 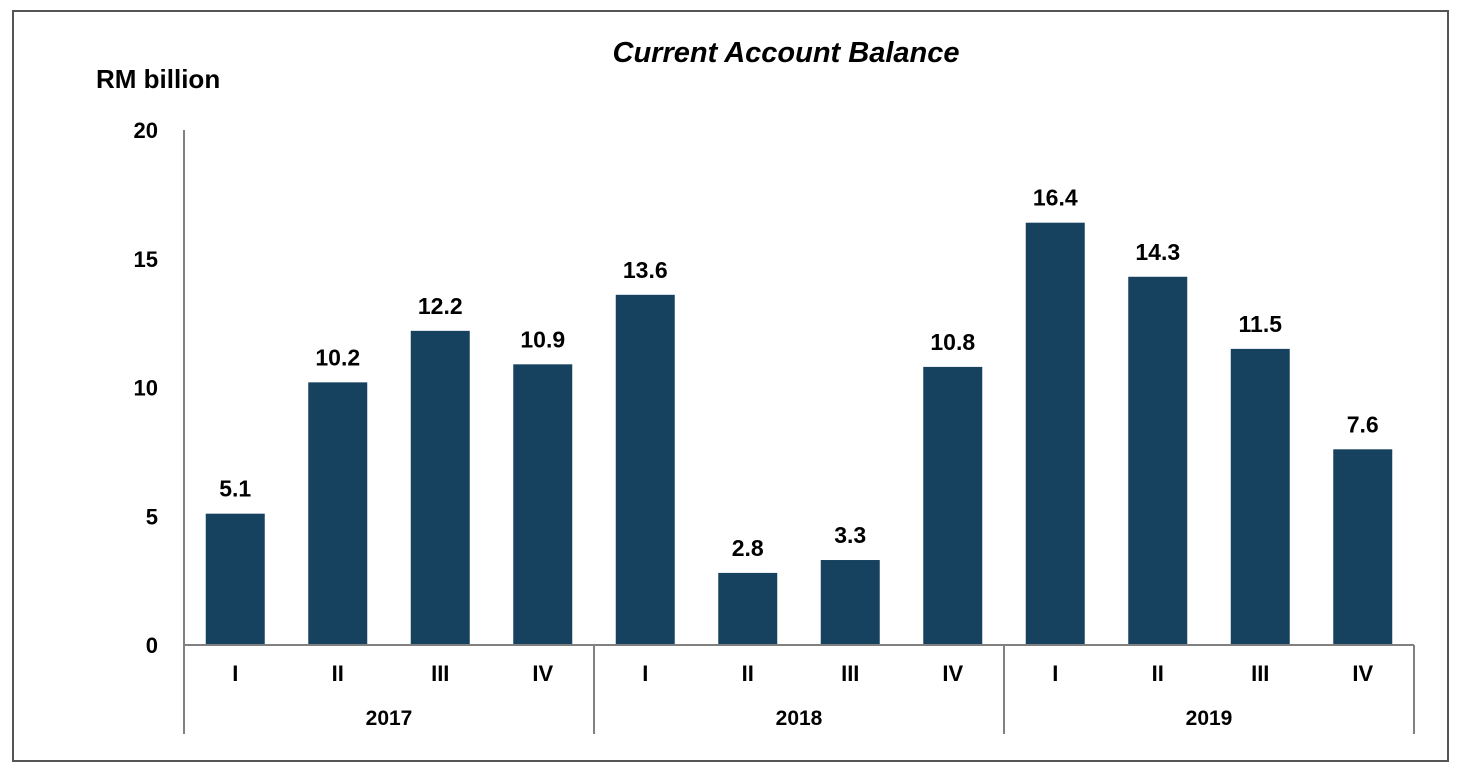 What do you see at coordinates (337, 357) in the screenshot?
I see `data-label: 10.2` at bounding box center [337, 357].